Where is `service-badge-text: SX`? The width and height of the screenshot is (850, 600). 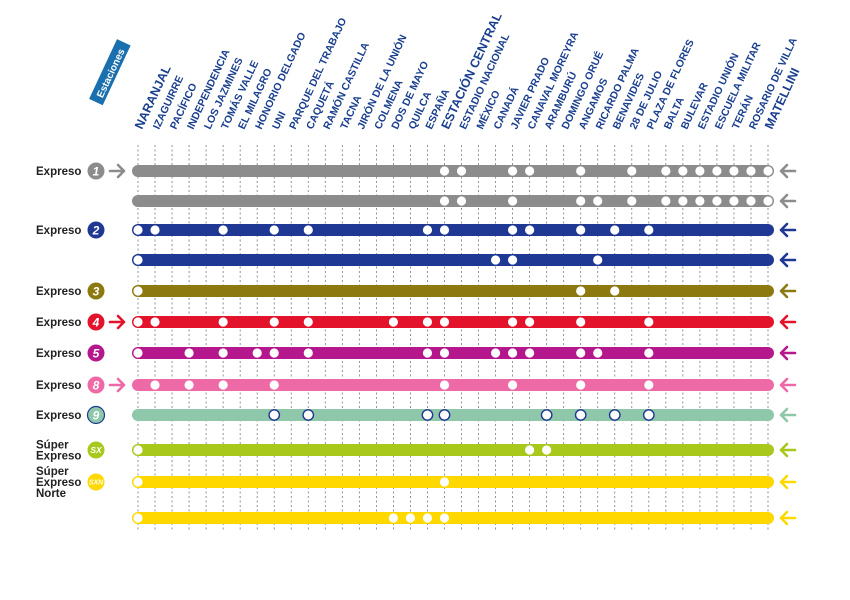 service-badge-text: SX is located at coordinates (96, 450).